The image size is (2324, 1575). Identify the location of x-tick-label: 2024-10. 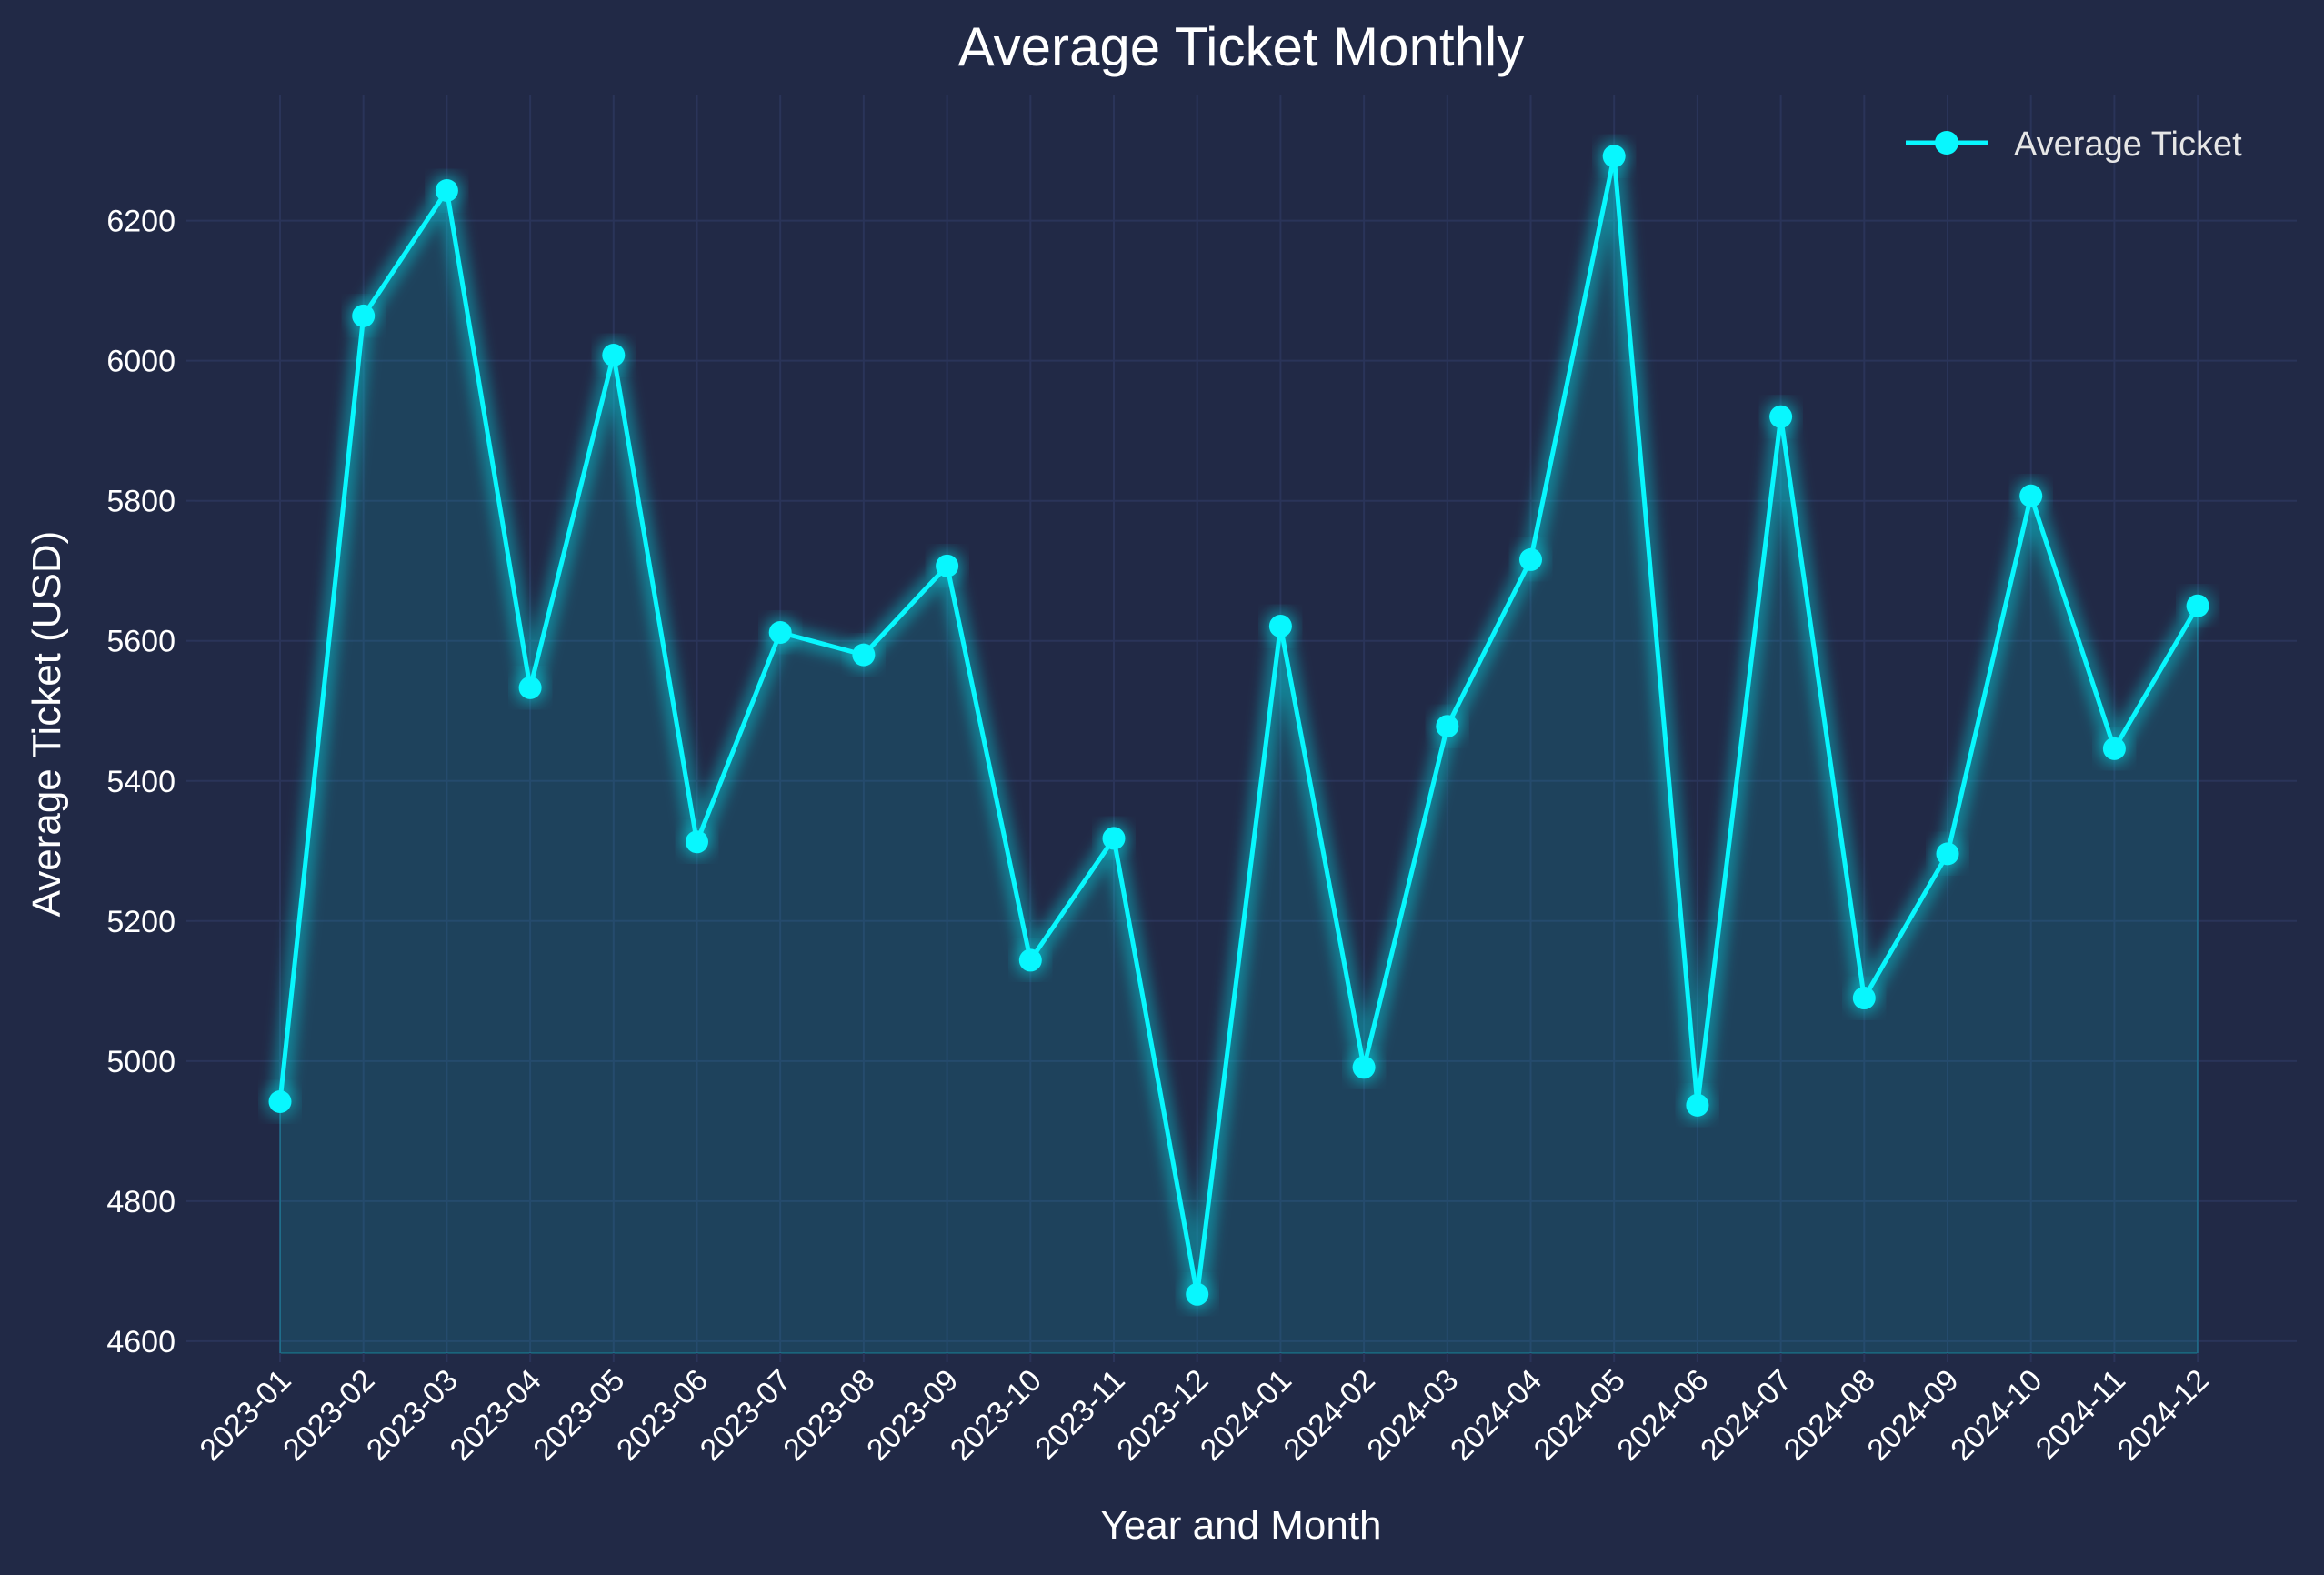
(1997, 1415).